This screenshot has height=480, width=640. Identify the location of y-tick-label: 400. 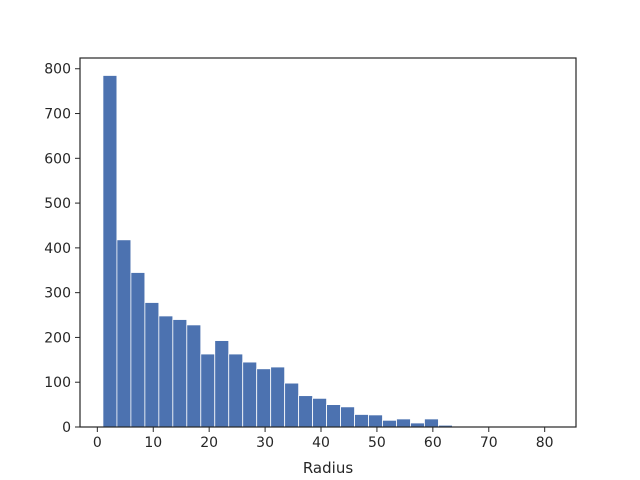
(57, 249).